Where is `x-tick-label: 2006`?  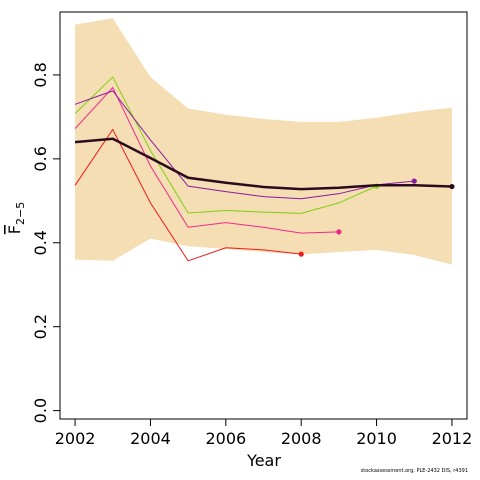
x-tick-label: 2006 is located at coordinates (225, 438).